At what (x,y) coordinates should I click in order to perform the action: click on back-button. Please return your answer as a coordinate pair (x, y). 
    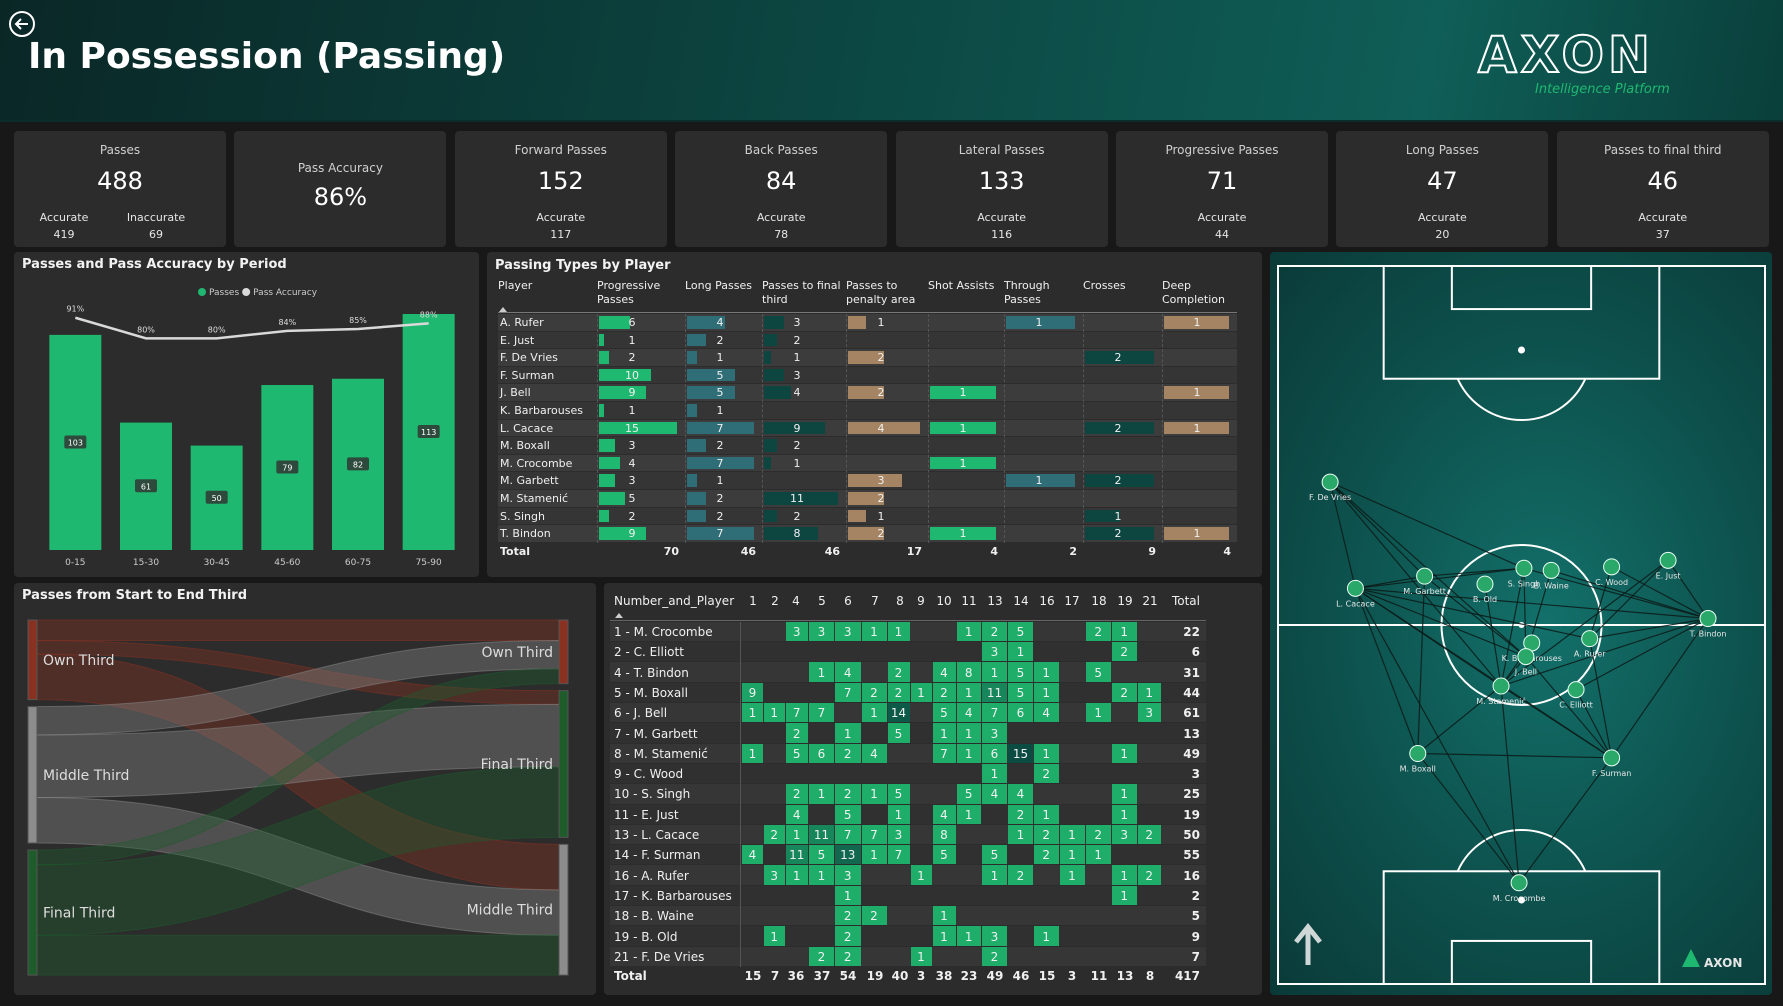
    Looking at the image, I should click on (22, 24).